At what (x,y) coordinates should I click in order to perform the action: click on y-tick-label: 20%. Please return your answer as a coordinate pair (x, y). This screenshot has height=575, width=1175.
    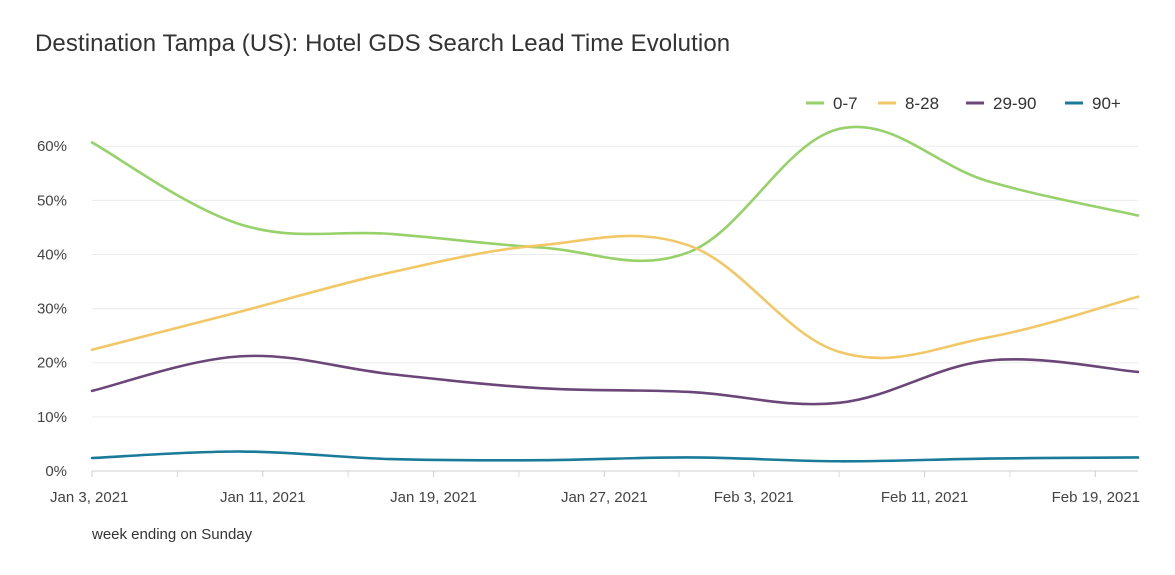
    Looking at the image, I should click on (52, 363).